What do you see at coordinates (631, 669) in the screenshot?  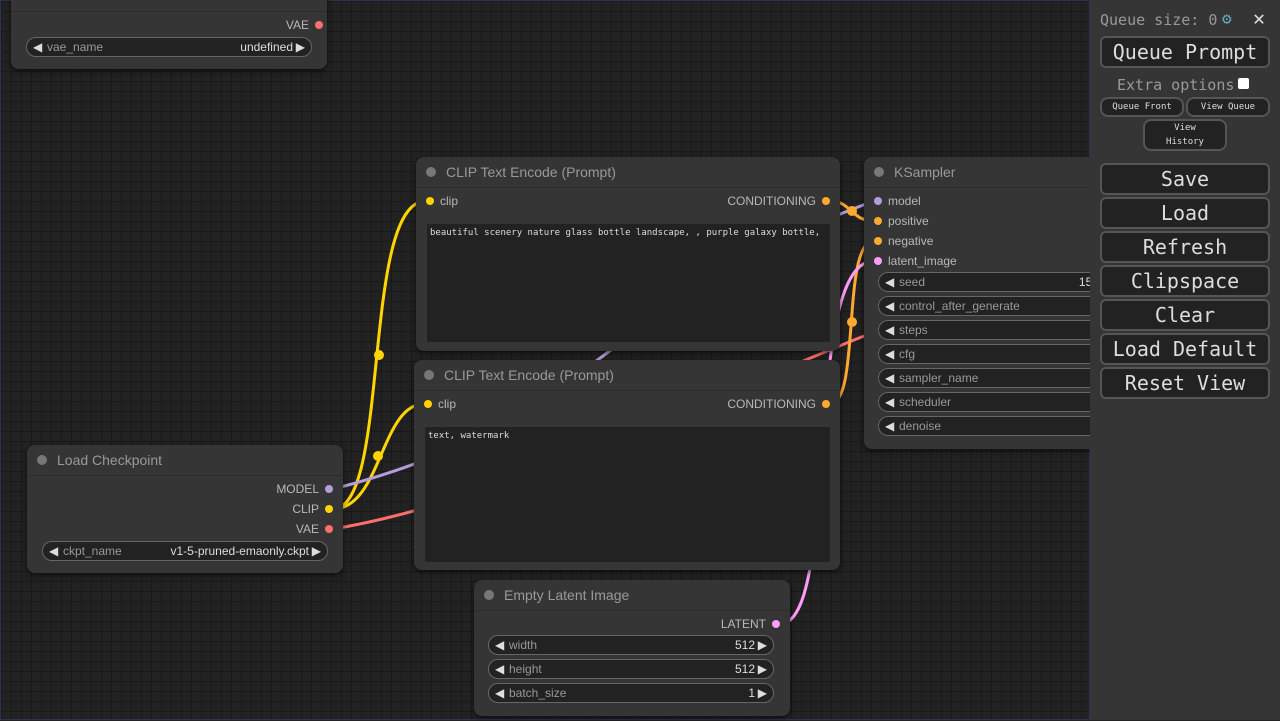 I see `widget-1: ◀ height 512 ▶` at bounding box center [631, 669].